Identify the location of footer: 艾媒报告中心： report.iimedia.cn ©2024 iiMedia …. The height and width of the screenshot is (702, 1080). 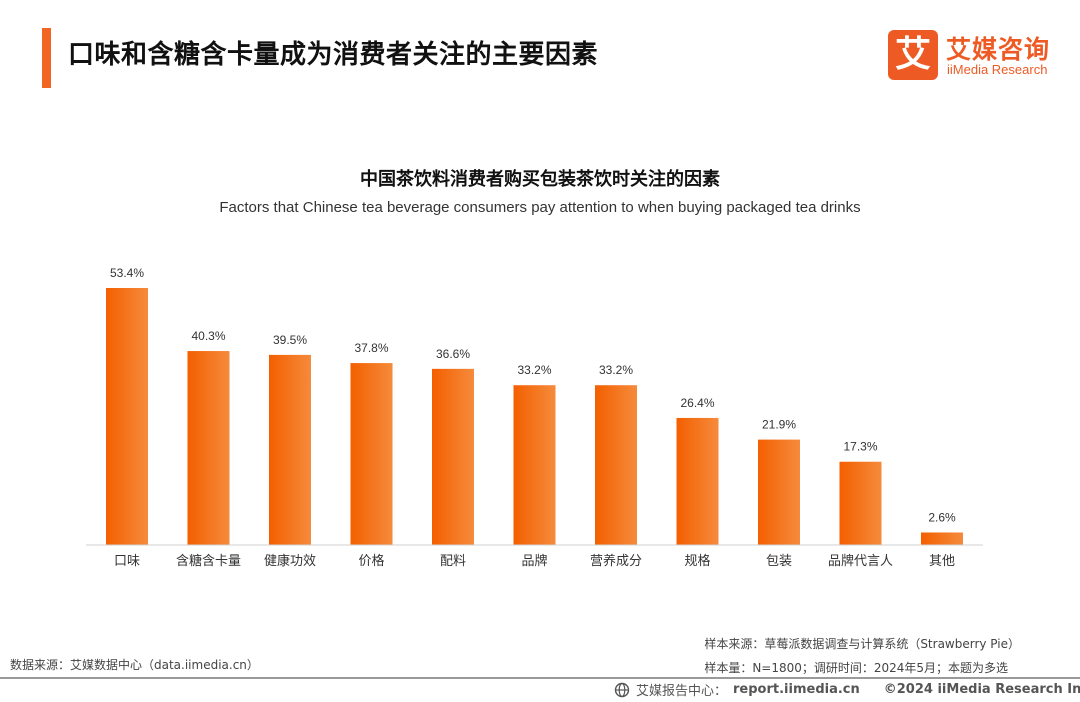
(847, 689).